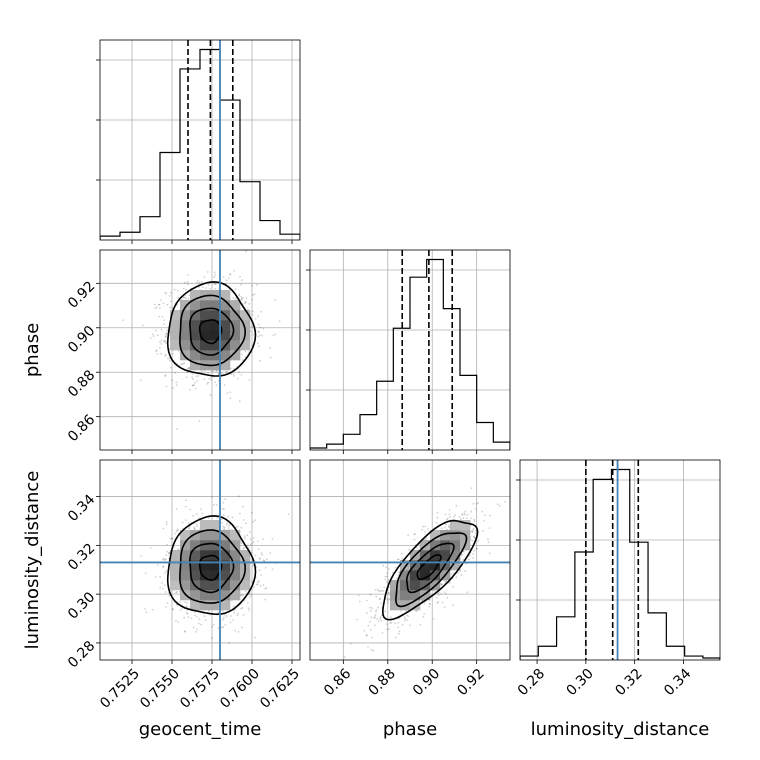 The image size is (760, 760). What do you see at coordinates (32, 350) in the screenshot?
I see `y-axis-label-phase: phase` at bounding box center [32, 350].